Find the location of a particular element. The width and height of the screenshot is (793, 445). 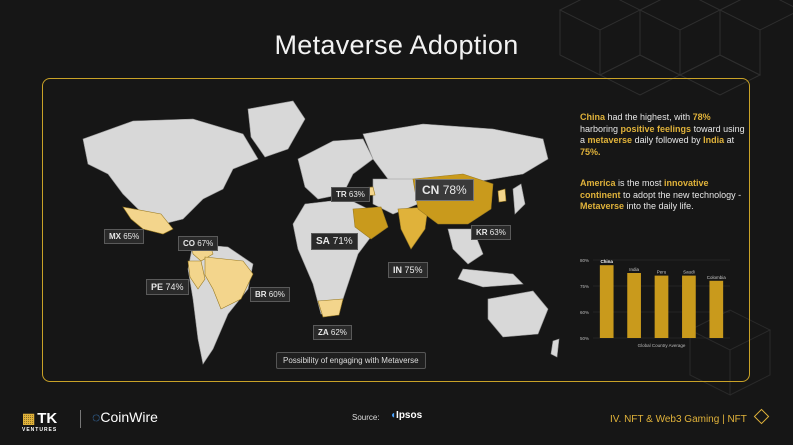

y-tick-label: 75% is located at coordinates (584, 286).